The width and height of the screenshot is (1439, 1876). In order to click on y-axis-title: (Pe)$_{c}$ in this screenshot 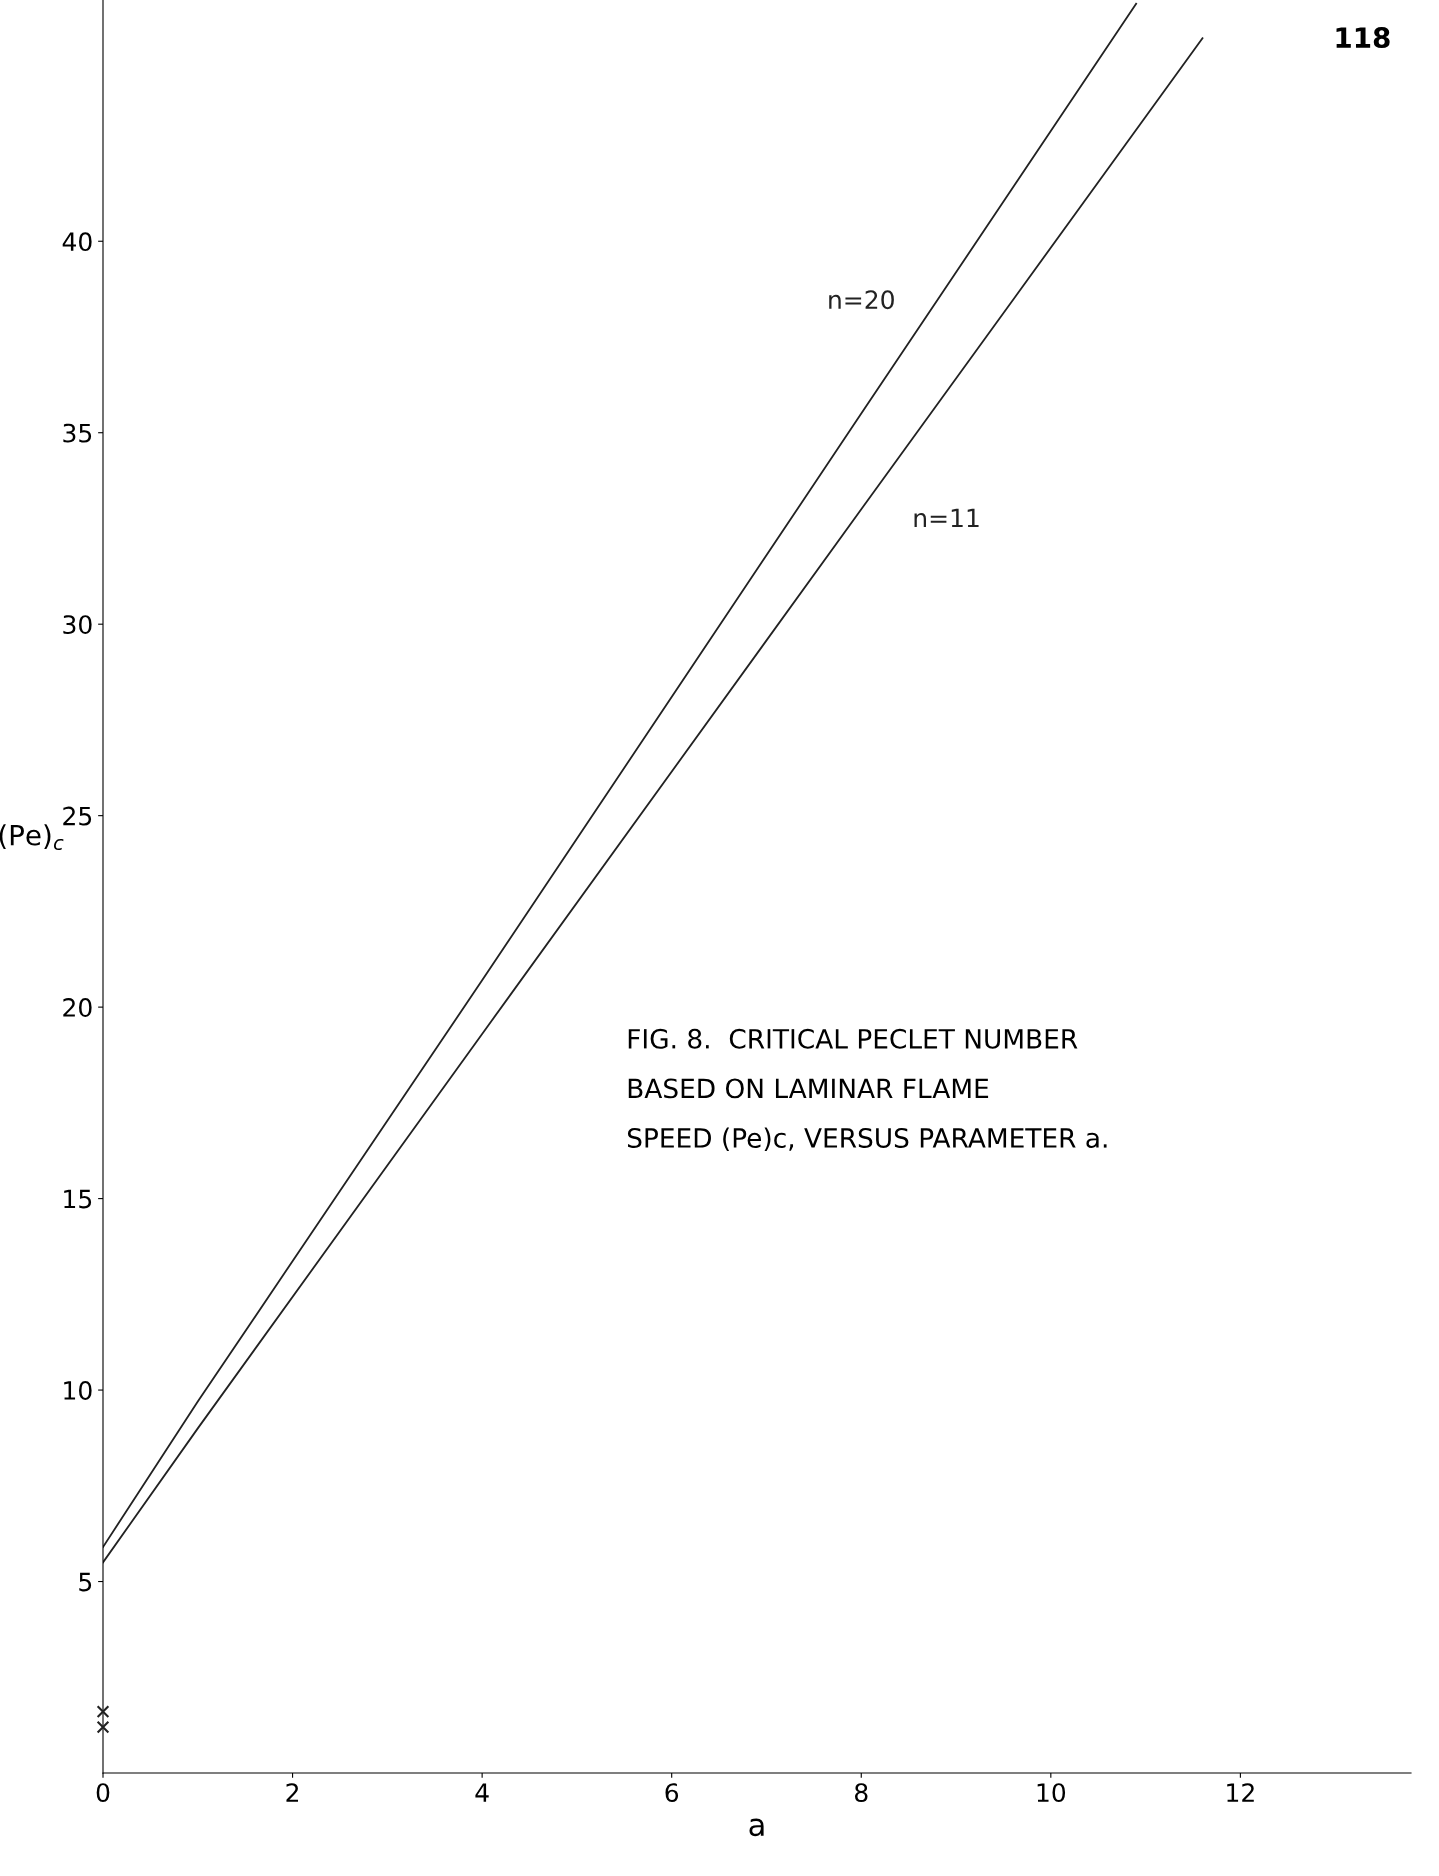, I will do `click(32, 837)`.